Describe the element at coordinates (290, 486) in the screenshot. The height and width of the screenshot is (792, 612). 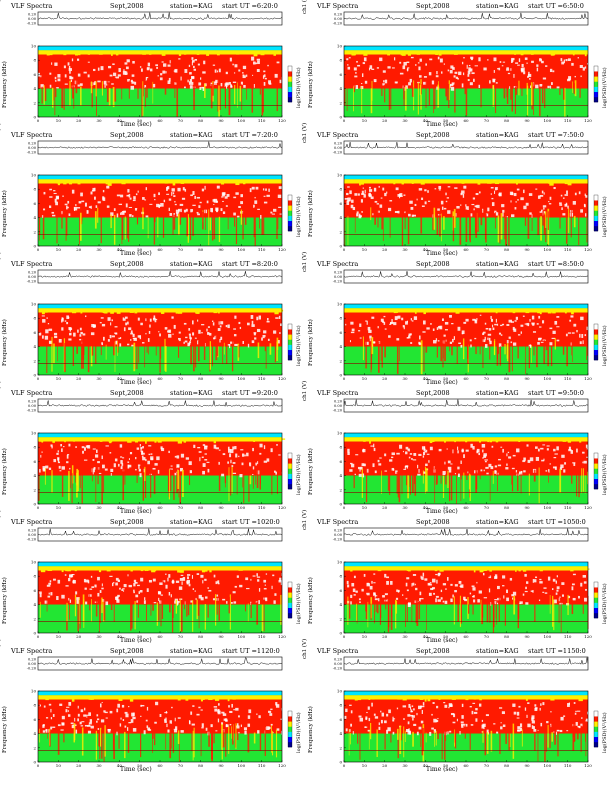
I see `colorbar-segment` at that location.